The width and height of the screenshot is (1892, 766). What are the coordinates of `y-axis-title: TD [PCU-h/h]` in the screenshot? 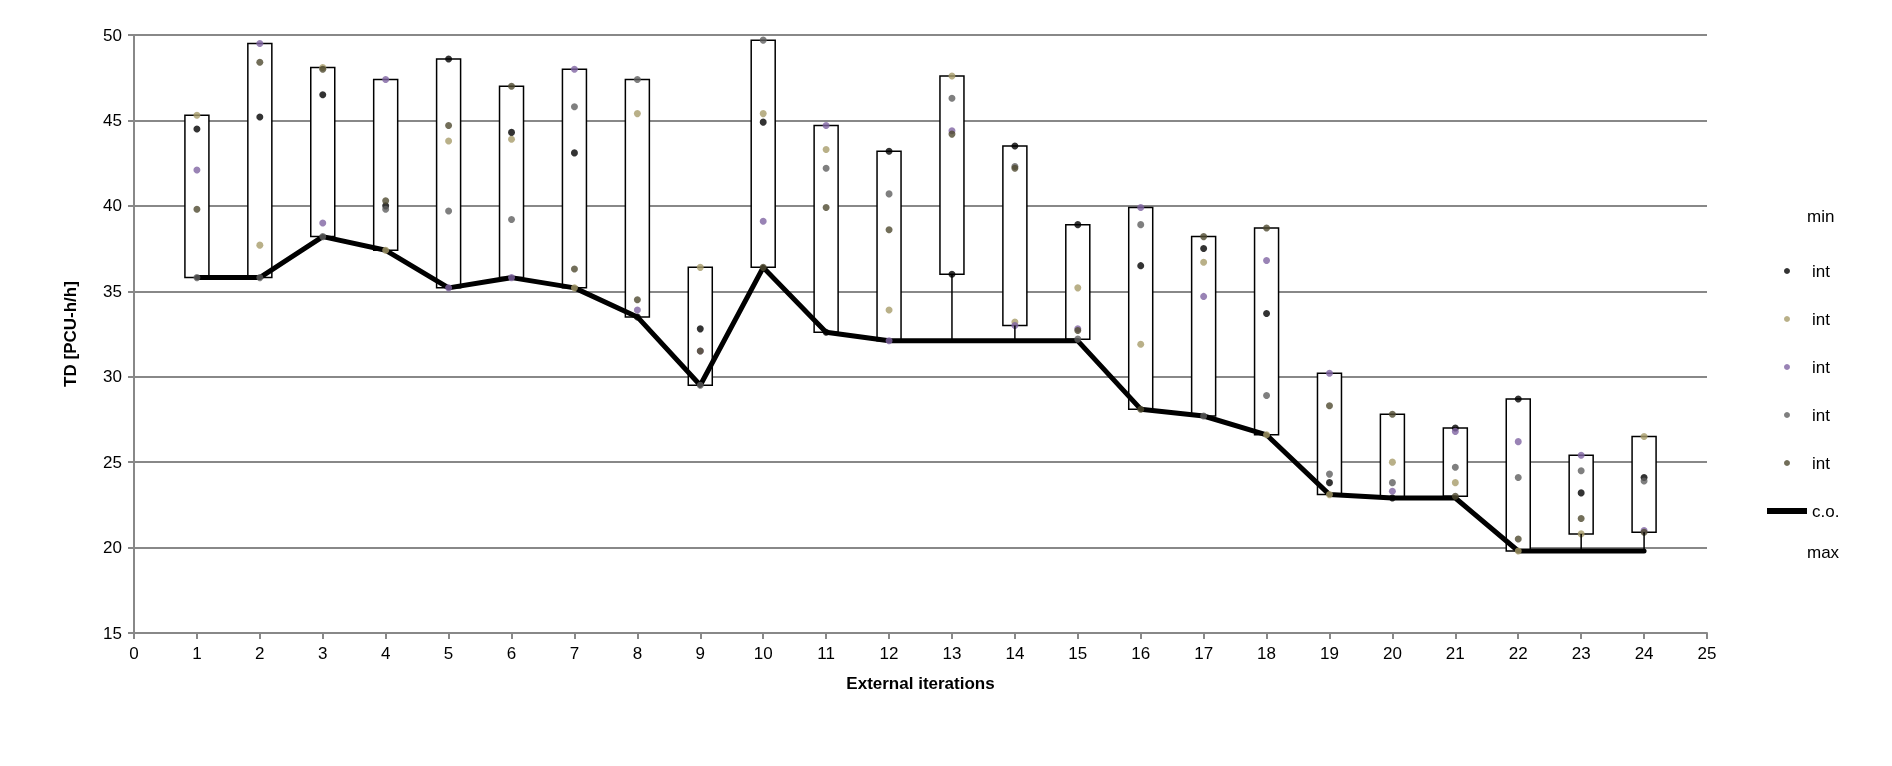 It's located at (70, 334).